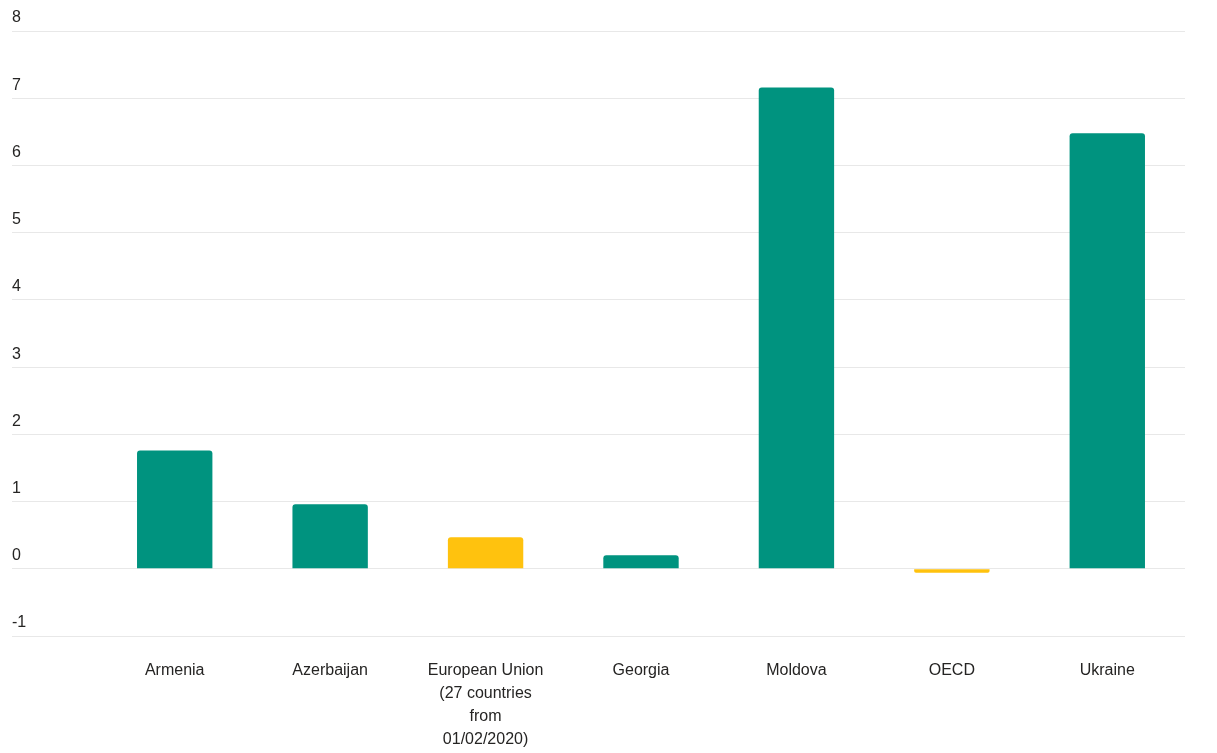 The width and height of the screenshot is (1217, 753). What do you see at coordinates (485, 704) in the screenshot?
I see `x-tick-label: European Union (27 countries from 01/02/2020)` at bounding box center [485, 704].